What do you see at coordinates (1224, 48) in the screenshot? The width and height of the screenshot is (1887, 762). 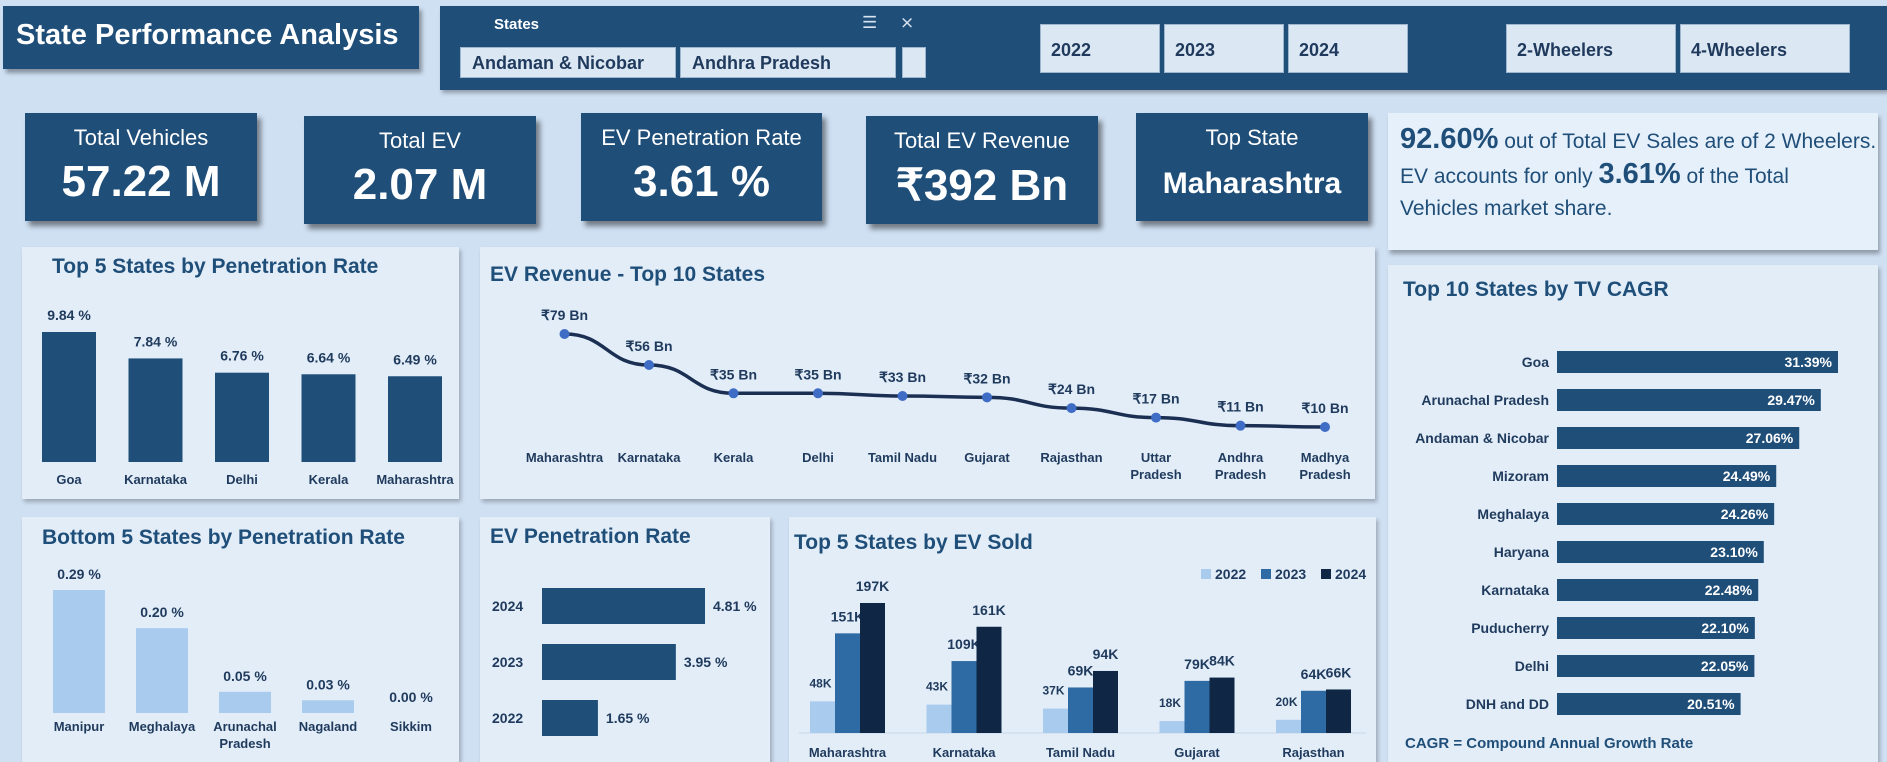 I see `year-2023-button: 2023` at bounding box center [1224, 48].